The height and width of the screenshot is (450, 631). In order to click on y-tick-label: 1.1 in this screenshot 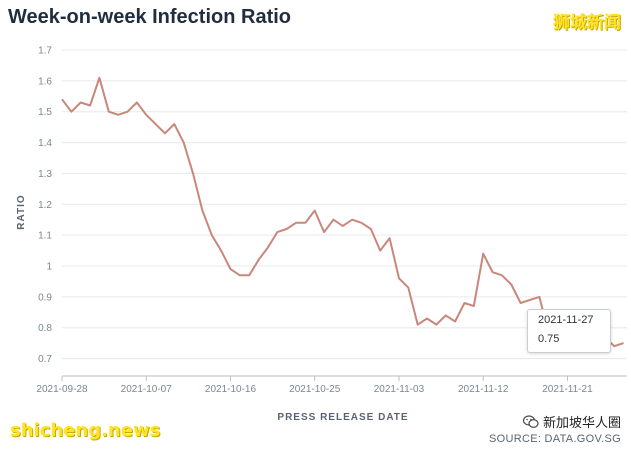, I will do `click(45, 236)`.